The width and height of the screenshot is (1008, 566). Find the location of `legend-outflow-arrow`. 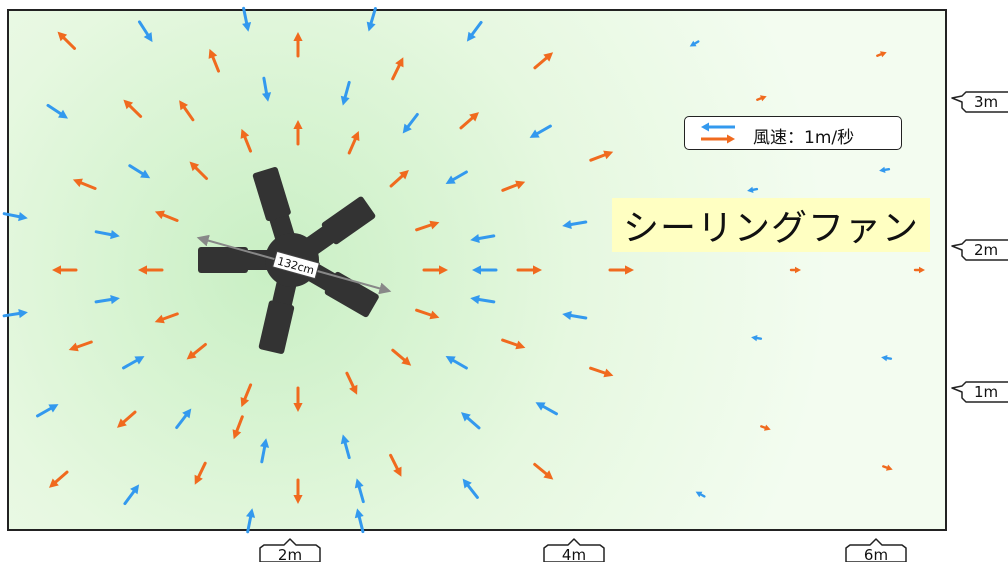

legend-outflow-arrow is located at coordinates (718, 139).